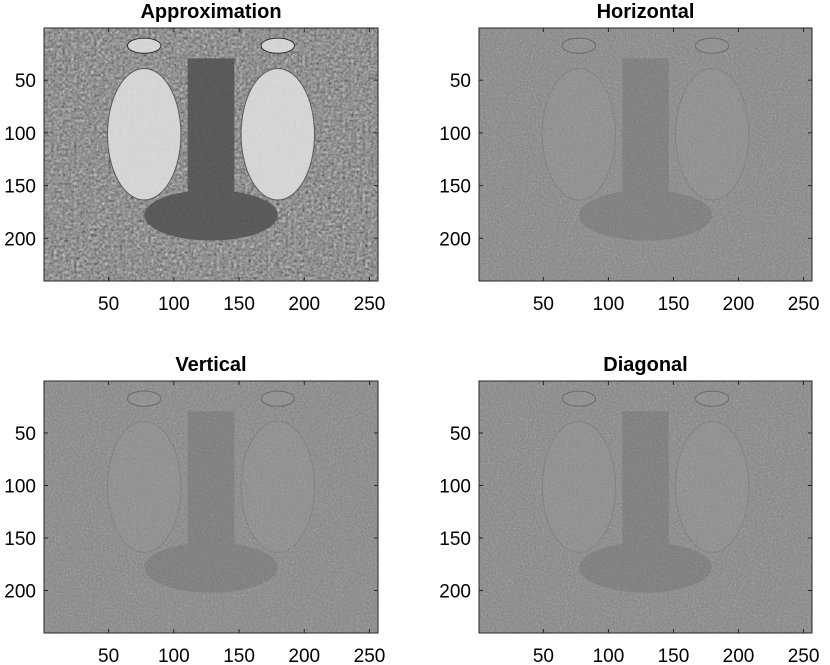 The image size is (830, 665). What do you see at coordinates (645, 365) in the screenshot?
I see `chart-title: Diagonal` at bounding box center [645, 365].